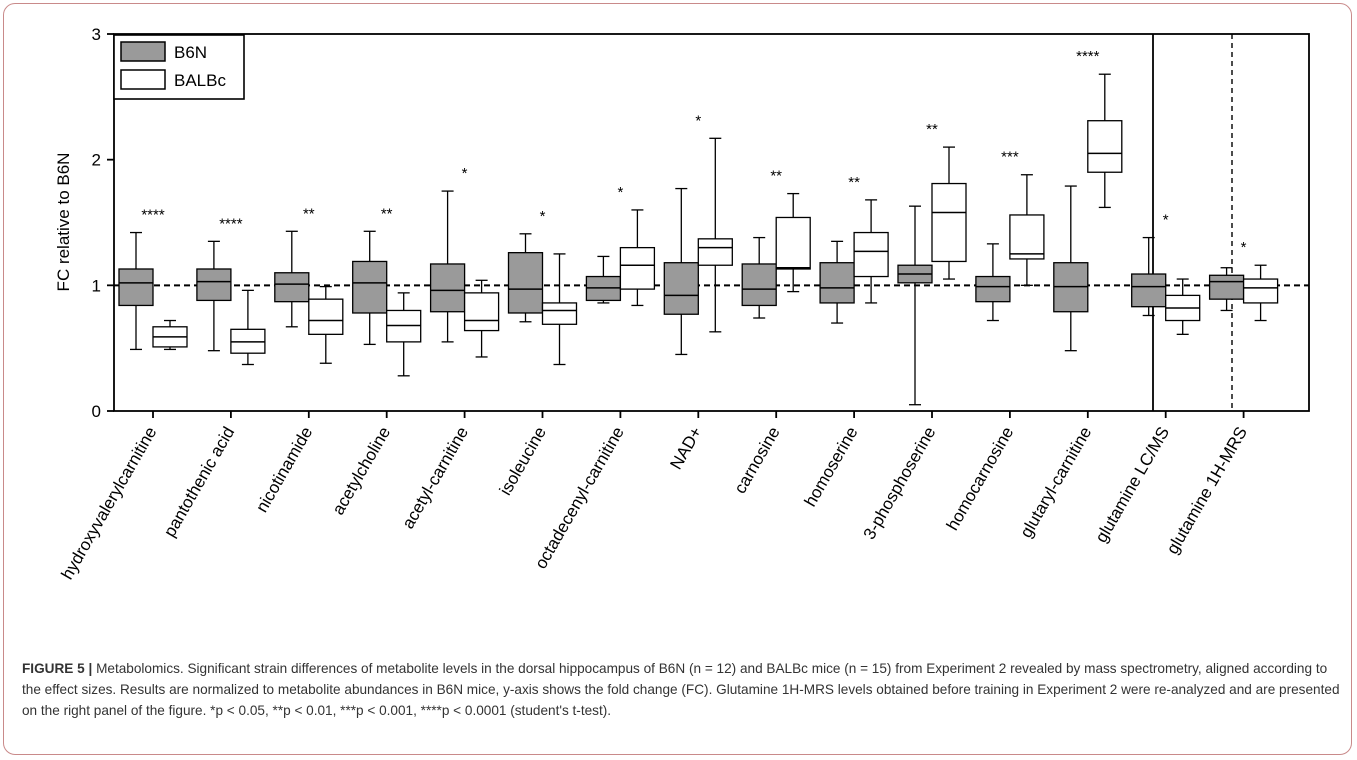 This screenshot has width=1357, height=760. Describe the element at coordinates (1010, 157) in the screenshot. I see `significance-label: ***` at that location.